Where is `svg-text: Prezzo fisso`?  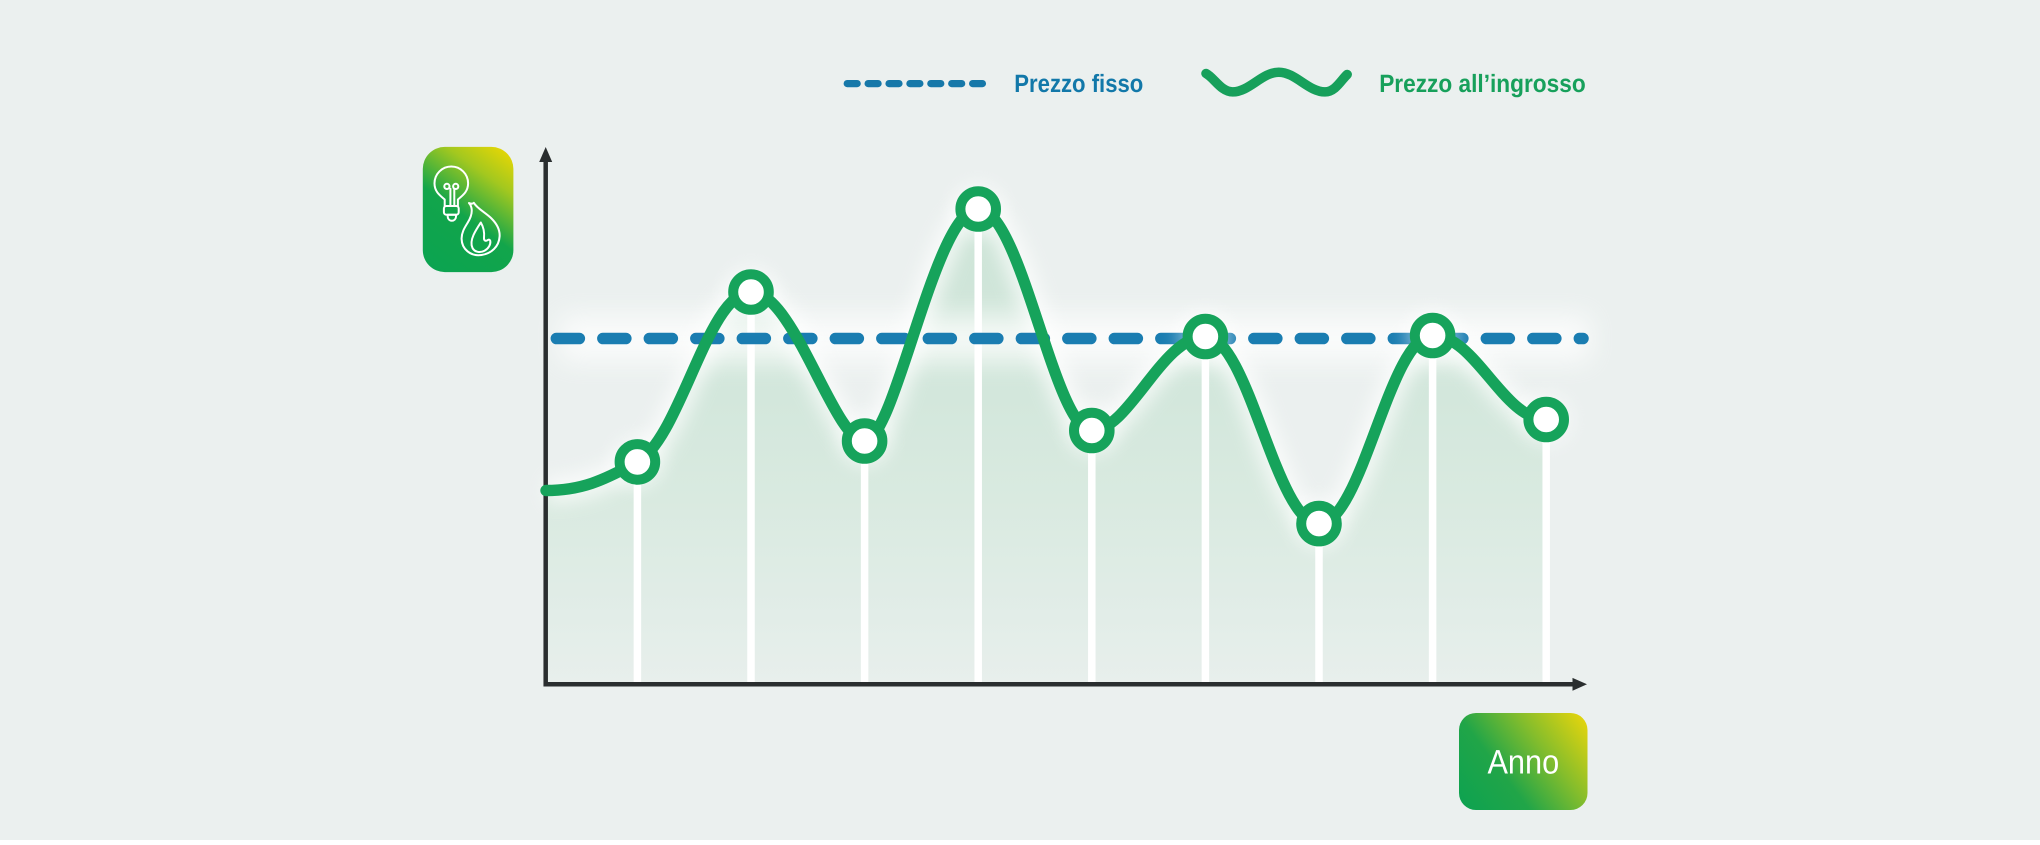
svg-text: Prezzo fisso is located at coordinates (1078, 84).